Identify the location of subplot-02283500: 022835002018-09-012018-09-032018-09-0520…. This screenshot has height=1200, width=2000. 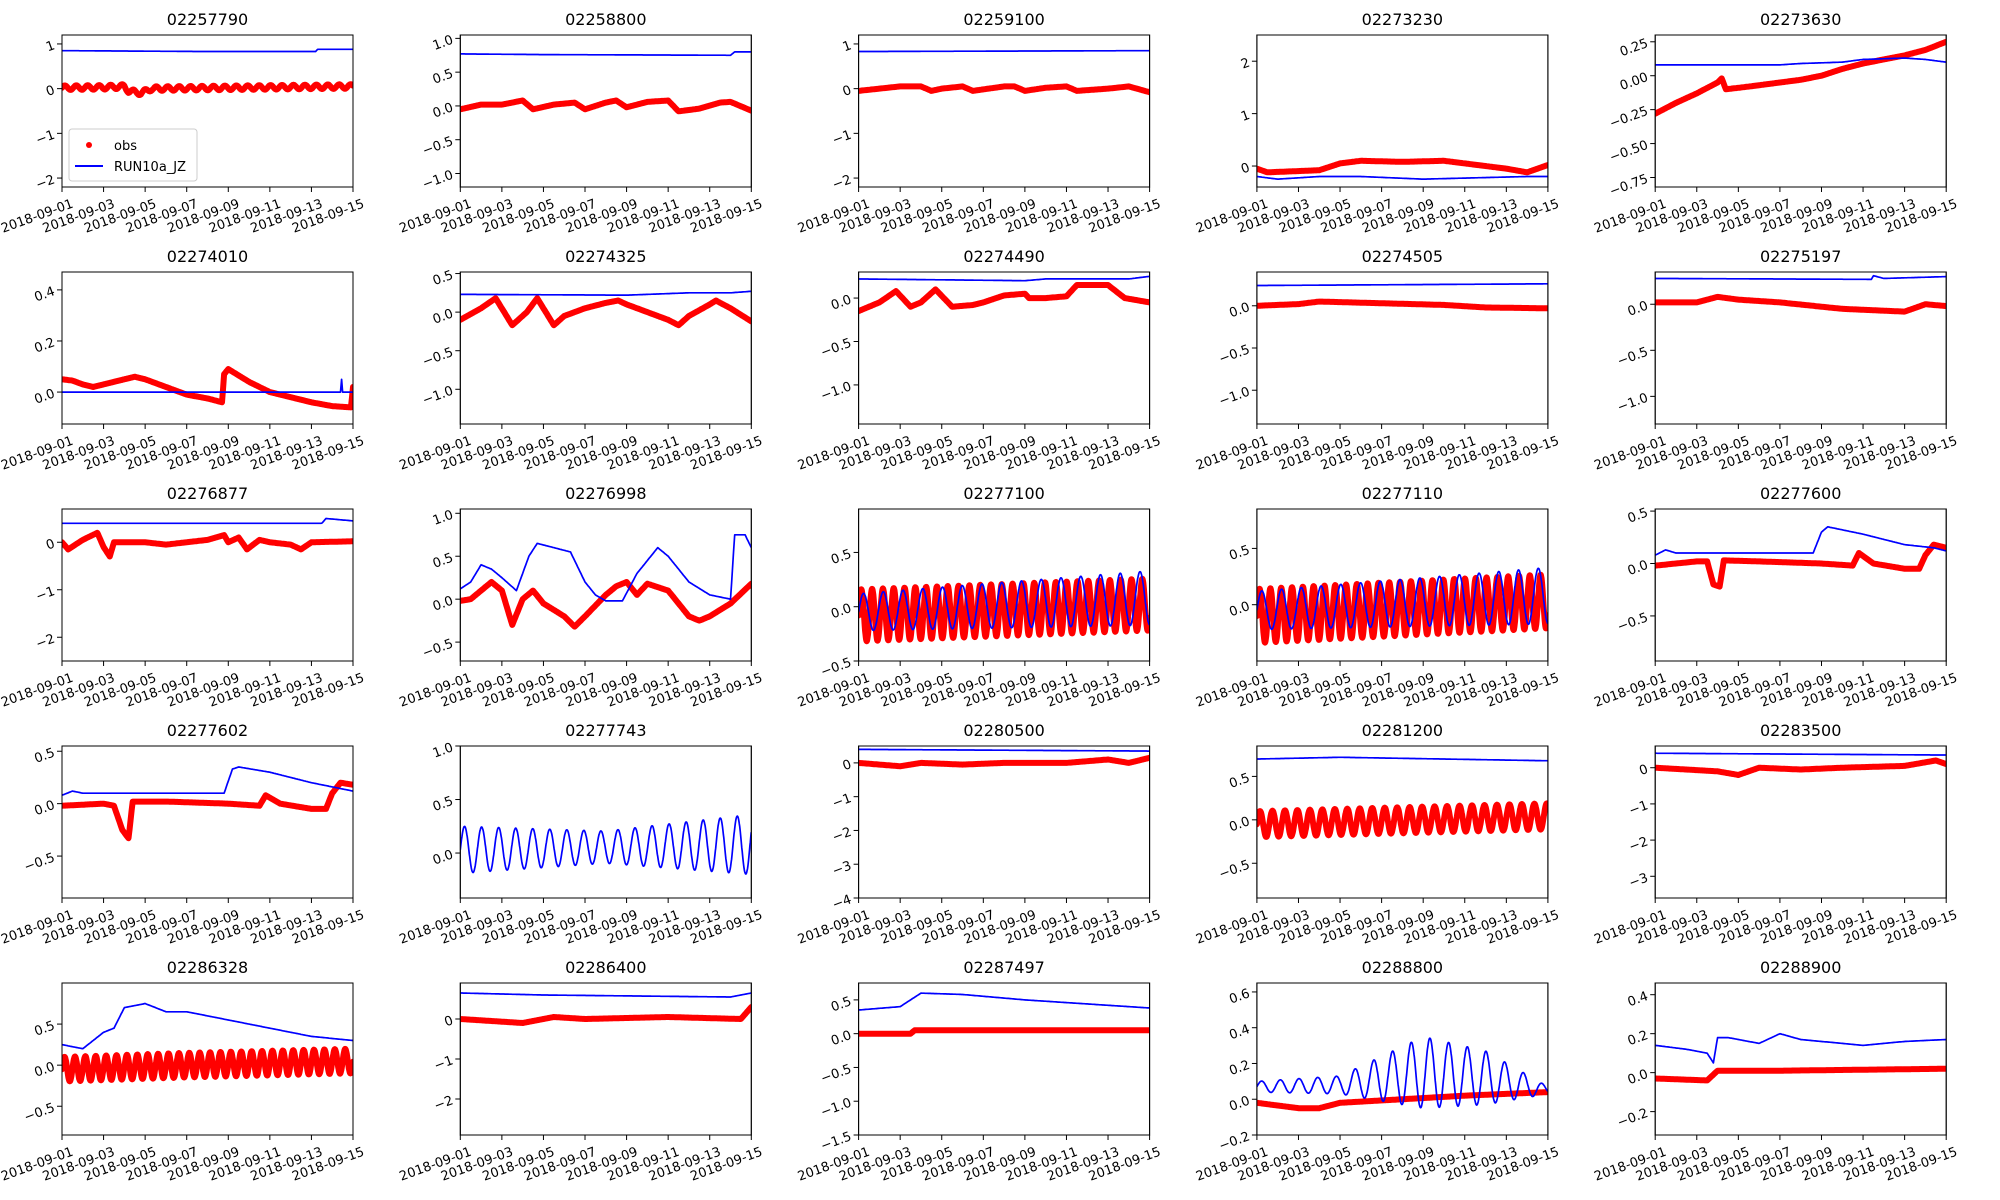
(1775, 834).